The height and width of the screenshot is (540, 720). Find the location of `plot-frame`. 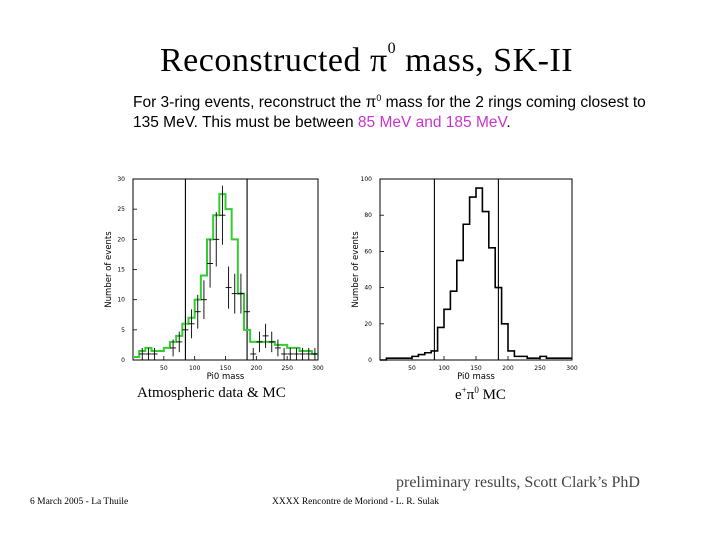

plot-frame is located at coordinates (476, 269).